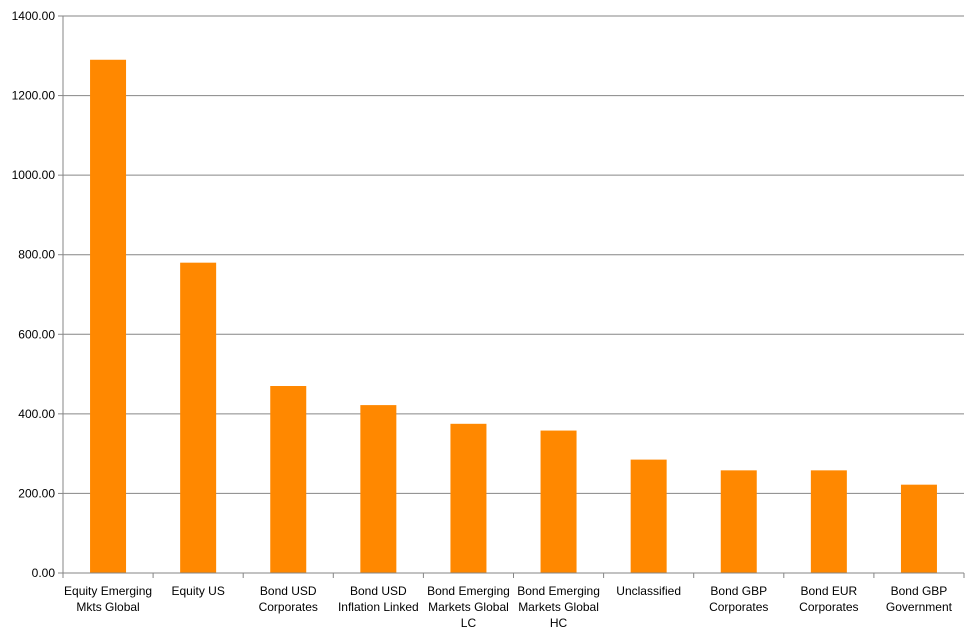 Image resolution: width=980 pixels, height=640 pixels. What do you see at coordinates (378, 599) in the screenshot?
I see `x-category-label: Bond USD Inflation Linked` at bounding box center [378, 599].